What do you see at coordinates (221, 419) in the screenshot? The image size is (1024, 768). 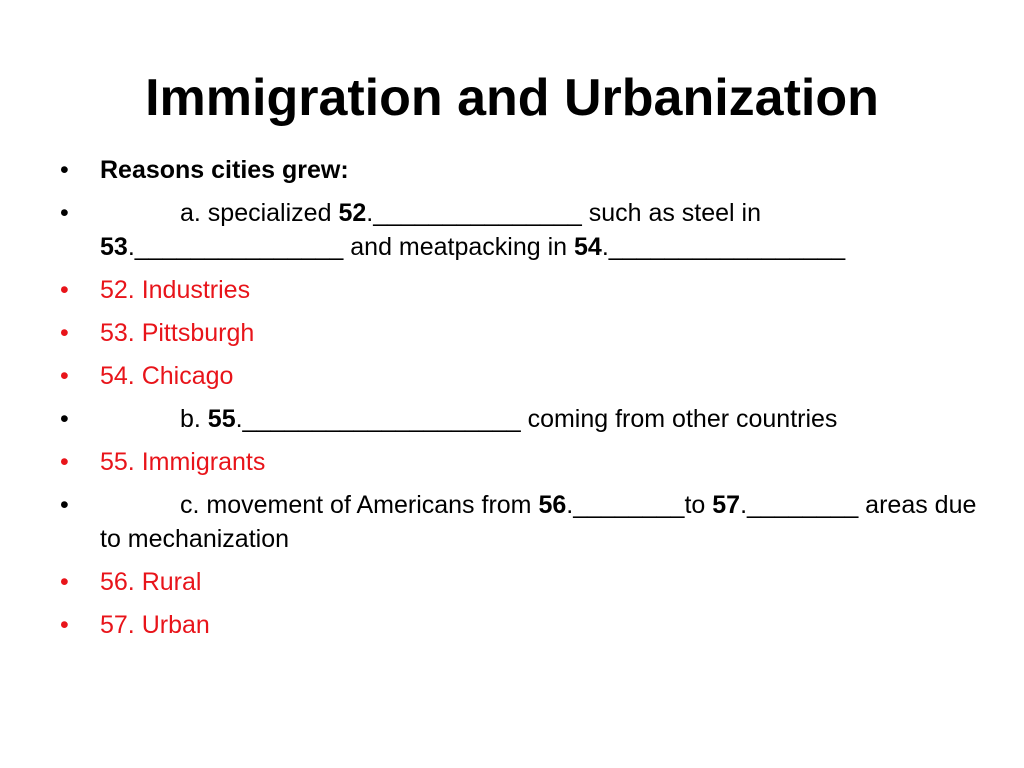 I see `blank-number-55: 55` at bounding box center [221, 419].